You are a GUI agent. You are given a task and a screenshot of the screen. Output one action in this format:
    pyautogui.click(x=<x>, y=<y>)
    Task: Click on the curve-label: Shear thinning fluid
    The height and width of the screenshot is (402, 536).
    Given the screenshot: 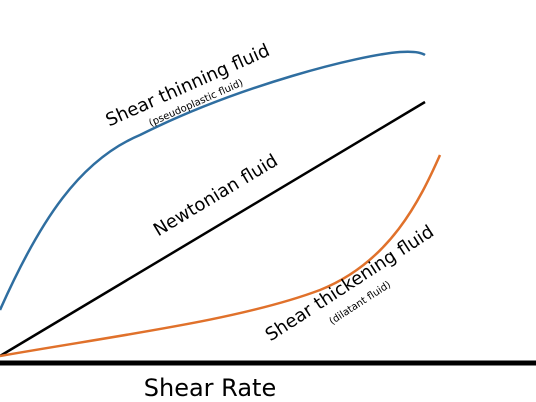 What is the action you would take?
    pyautogui.click(x=188, y=85)
    